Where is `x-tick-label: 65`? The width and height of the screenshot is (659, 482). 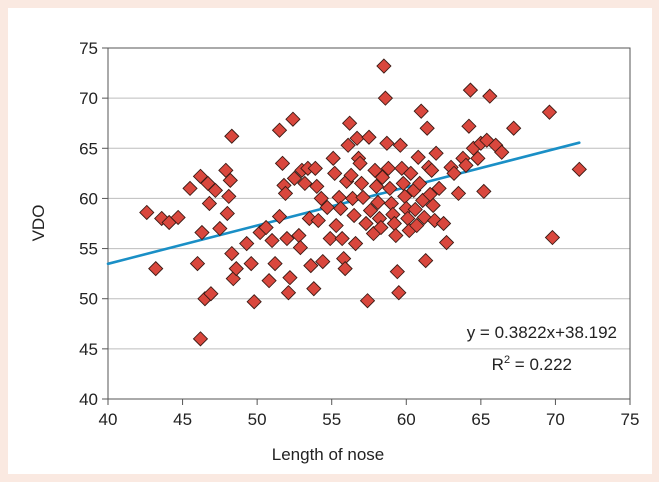
x-tick-label: 65 is located at coordinates (480, 419).